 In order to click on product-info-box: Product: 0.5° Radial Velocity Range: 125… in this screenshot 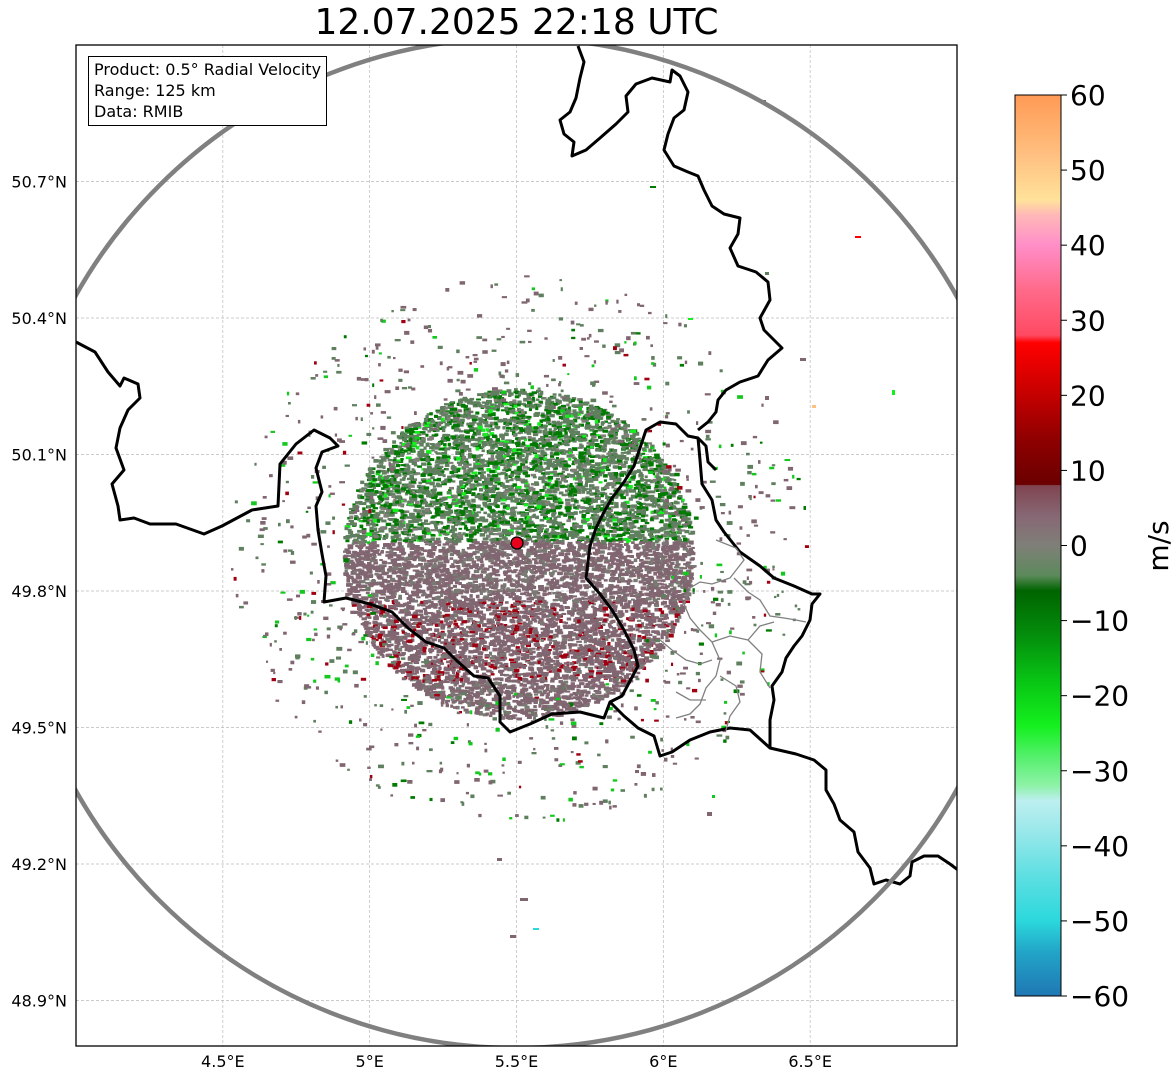, I will do `click(208, 91)`.